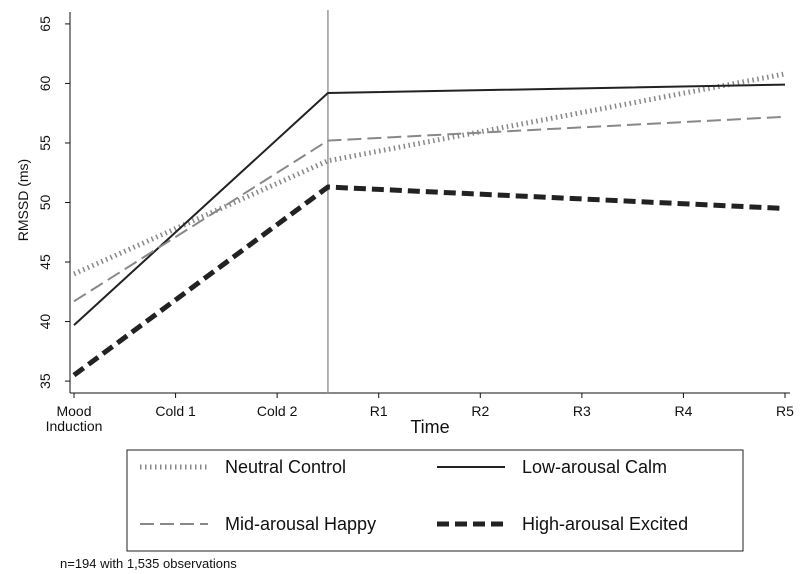 Image resolution: width=802 pixels, height=574 pixels. I want to click on x-tick-label: R4, so click(683, 411).